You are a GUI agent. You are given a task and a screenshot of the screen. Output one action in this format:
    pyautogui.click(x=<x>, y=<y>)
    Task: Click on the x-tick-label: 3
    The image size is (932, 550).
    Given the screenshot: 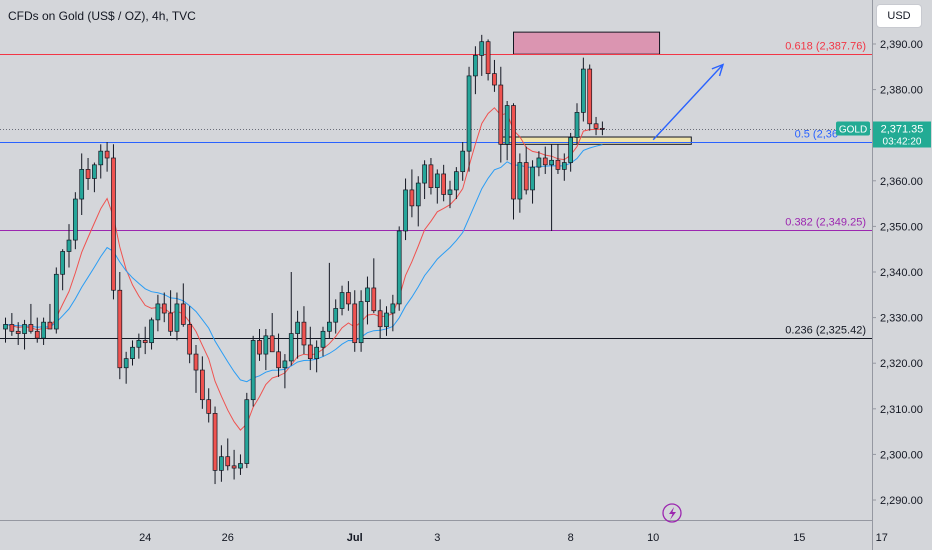 What is the action you would take?
    pyautogui.click(x=437, y=538)
    